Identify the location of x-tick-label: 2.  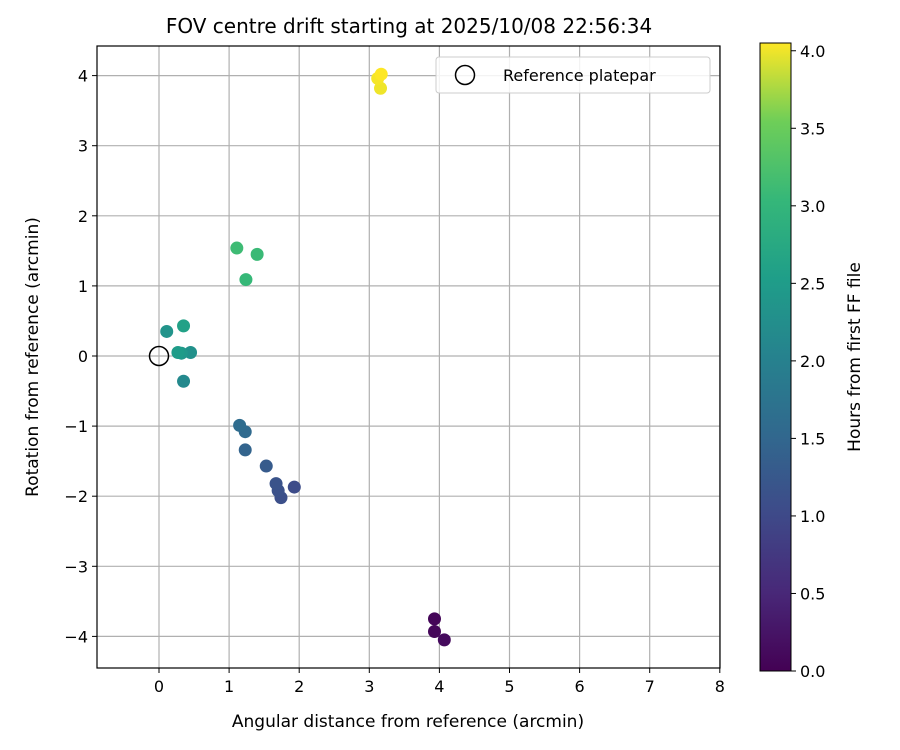
(299, 686).